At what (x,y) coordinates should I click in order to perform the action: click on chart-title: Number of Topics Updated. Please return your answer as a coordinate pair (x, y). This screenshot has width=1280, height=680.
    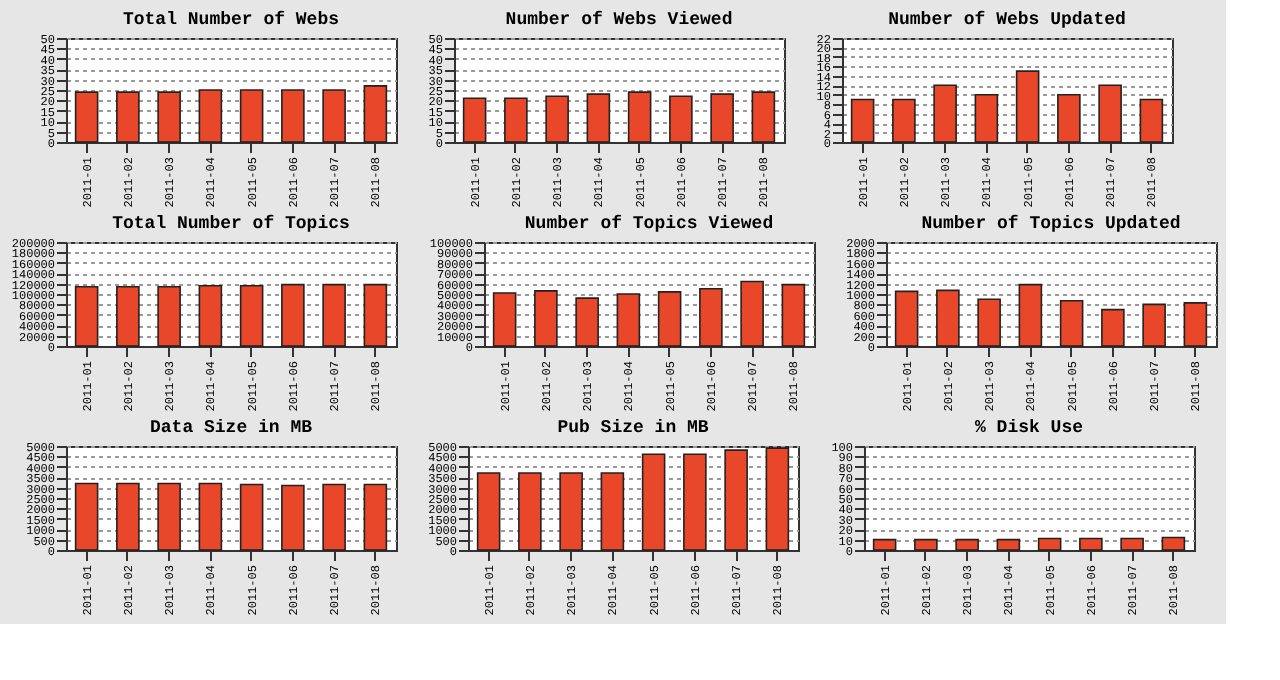
    Looking at the image, I should click on (1051, 224).